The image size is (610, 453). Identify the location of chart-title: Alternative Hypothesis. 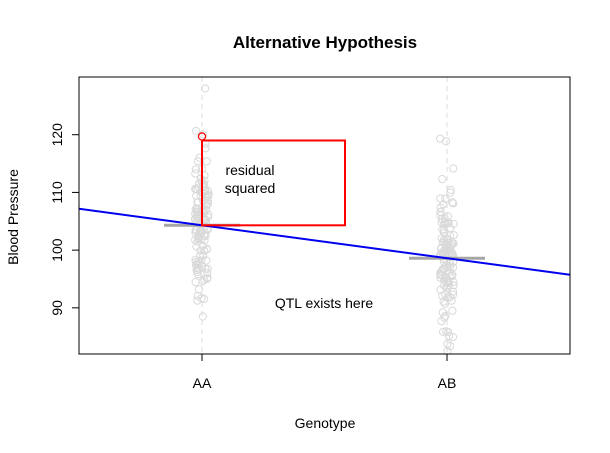
(325, 42).